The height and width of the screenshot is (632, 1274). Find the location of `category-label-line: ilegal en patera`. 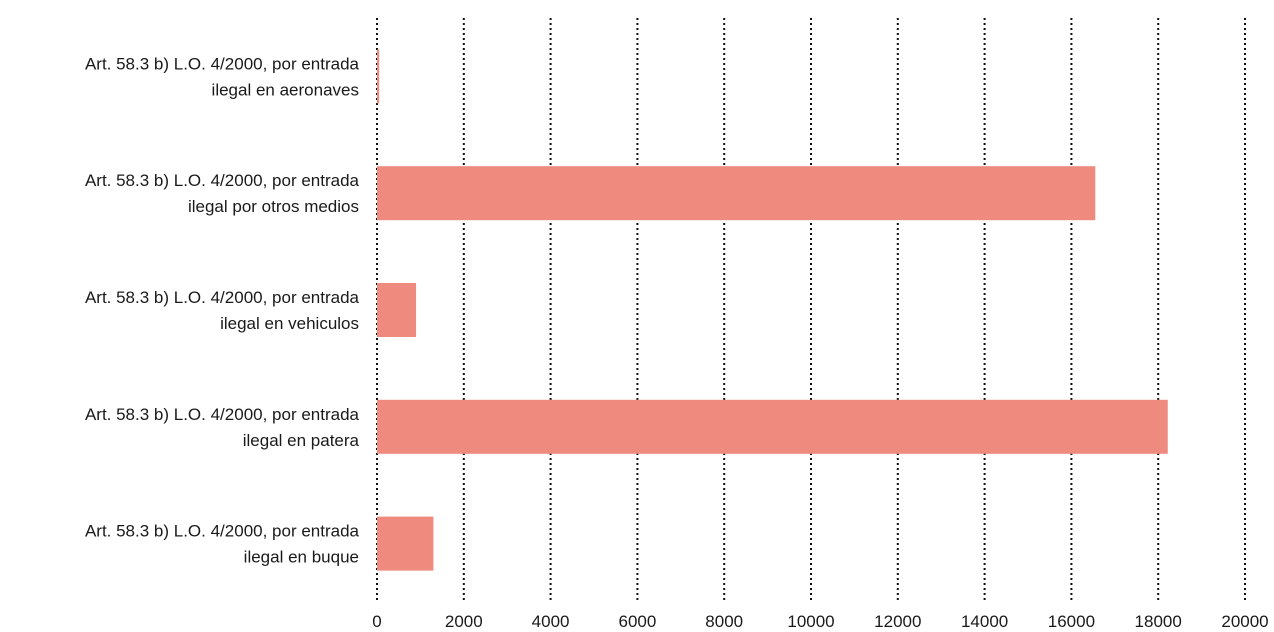

category-label-line: ilegal en patera is located at coordinates (301, 440).